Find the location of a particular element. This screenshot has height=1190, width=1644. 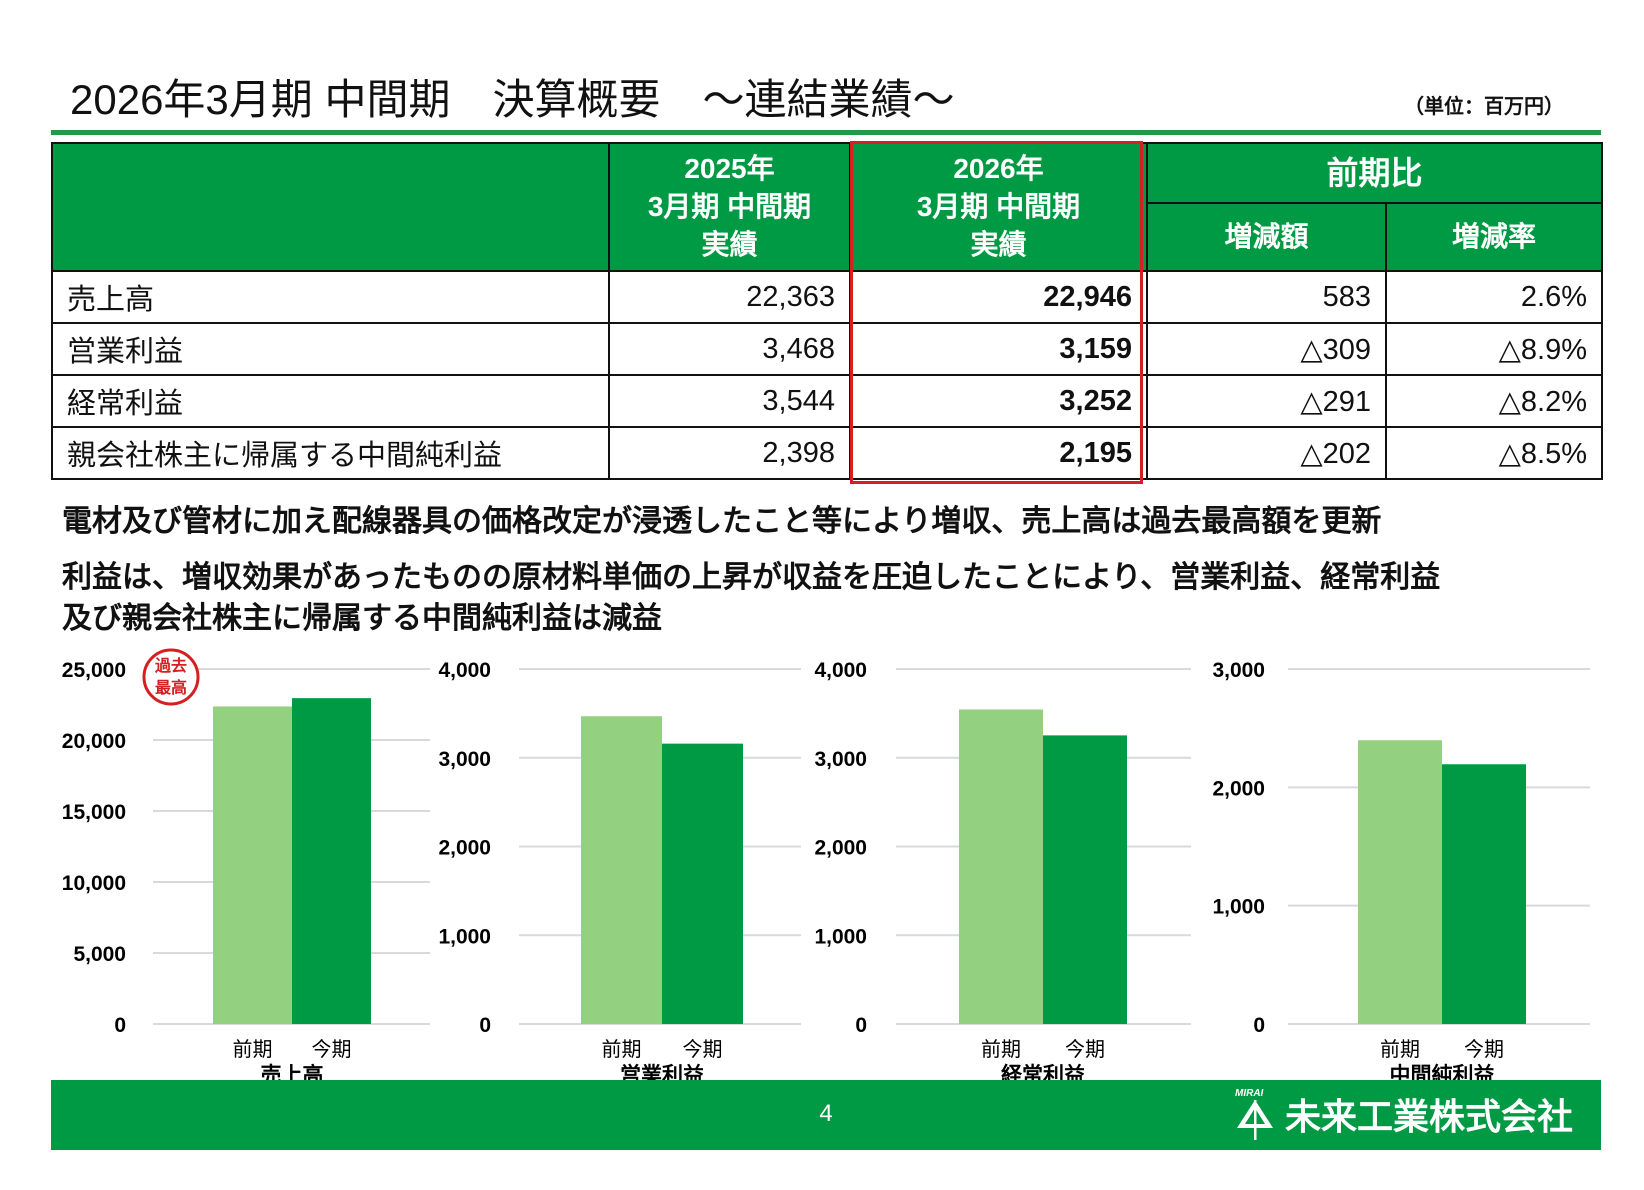

header-blank is located at coordinates (330, 207).